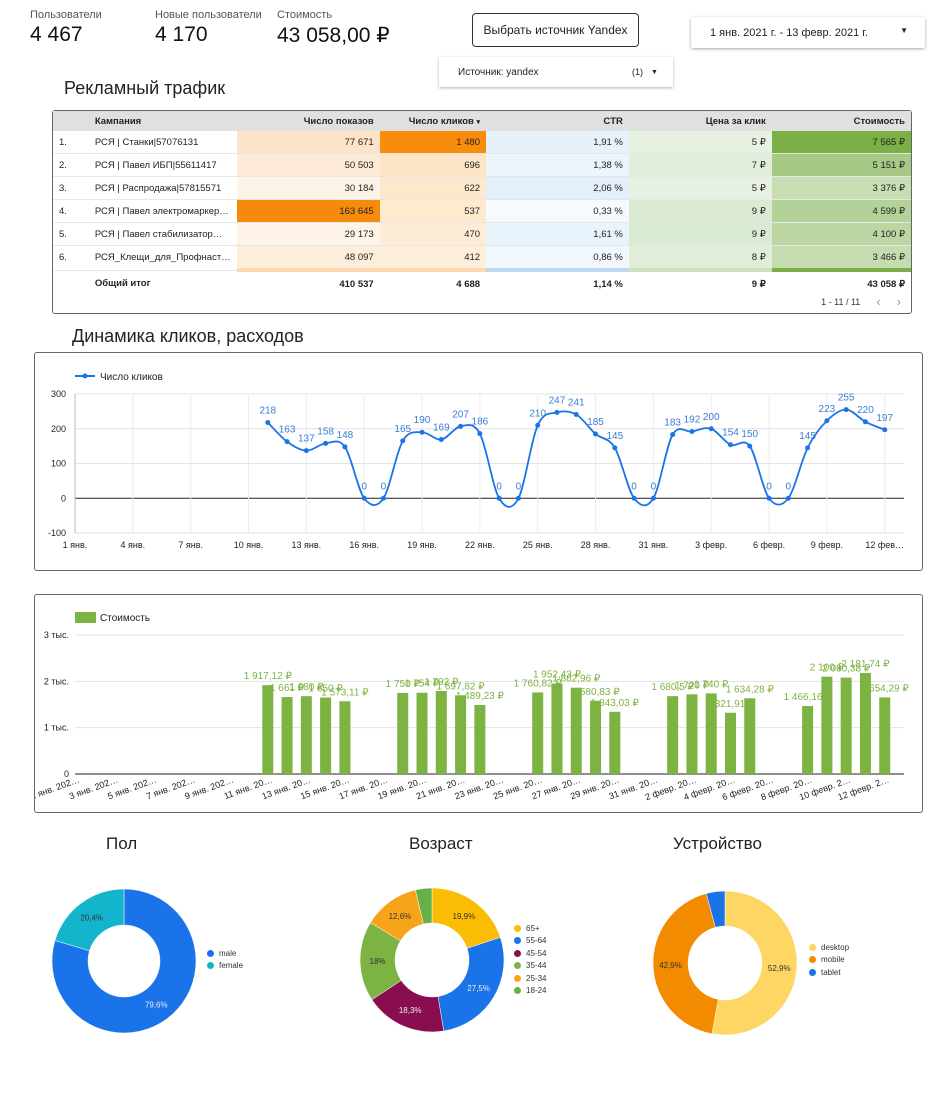  I want to click on select-source-button: Выбрать источник Yandex, so click(555, 30).